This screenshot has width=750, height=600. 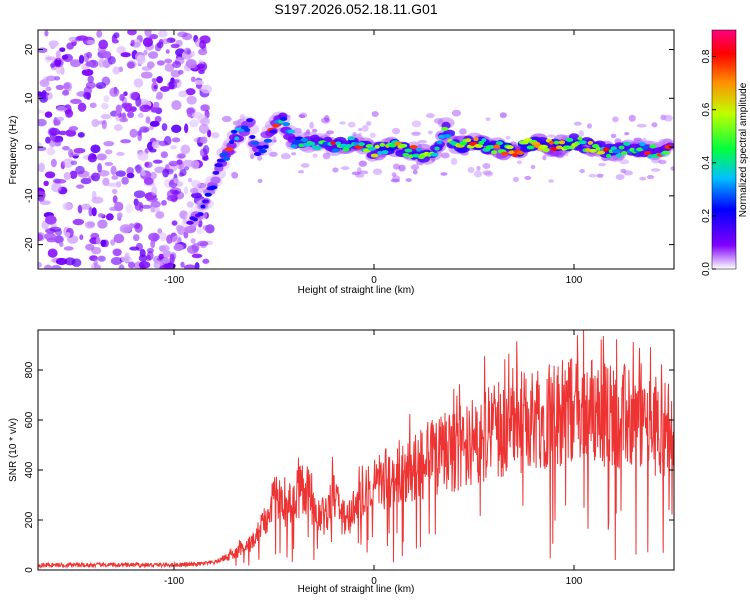 What do you see at coordinates (29, 469) in the screenshot?
I see `snr-y-tick-label: 400` at bounding box center [29, 469].